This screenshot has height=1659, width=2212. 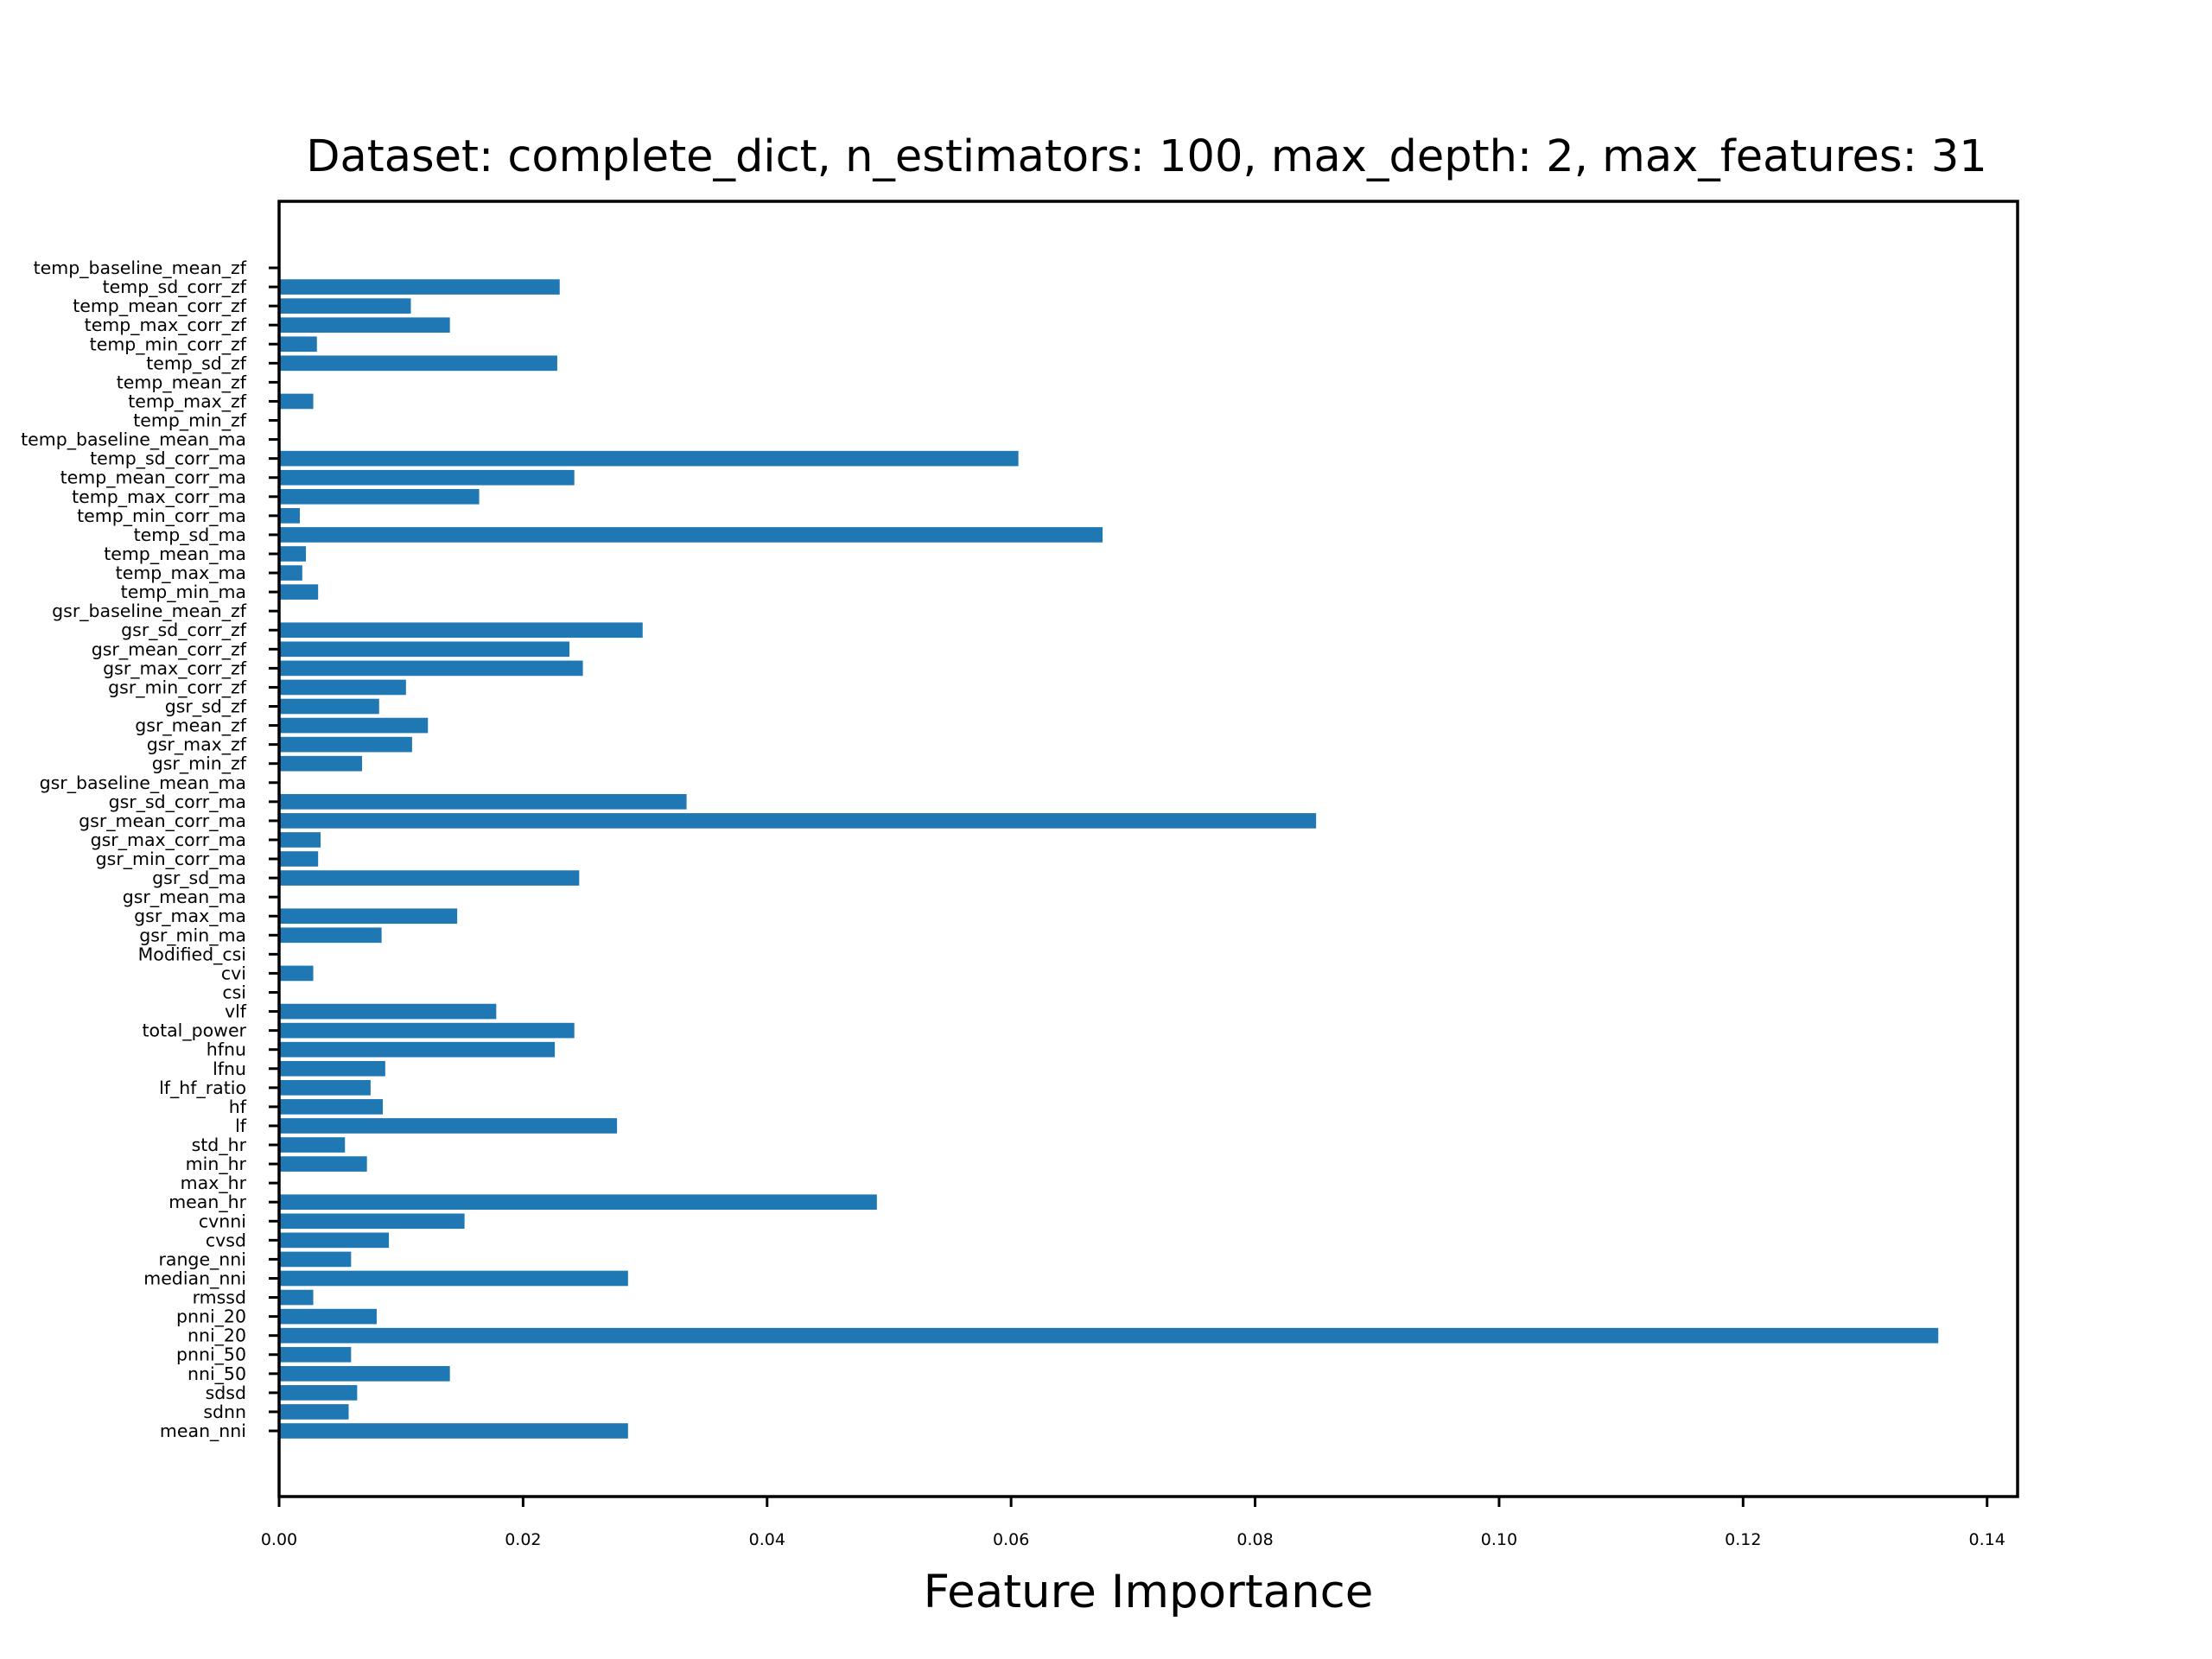 What do you see at coordinates (159, 497) in the screenshot?
I see `y-tick-label: temp_max_corr_ma` at bounding box center [159, 497].